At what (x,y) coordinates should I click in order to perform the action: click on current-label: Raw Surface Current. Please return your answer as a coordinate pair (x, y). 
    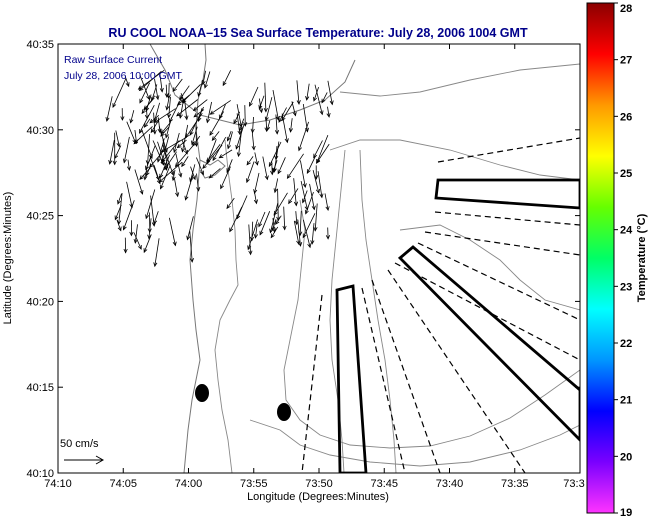
    Looking at the image, I should click on (113, 60).